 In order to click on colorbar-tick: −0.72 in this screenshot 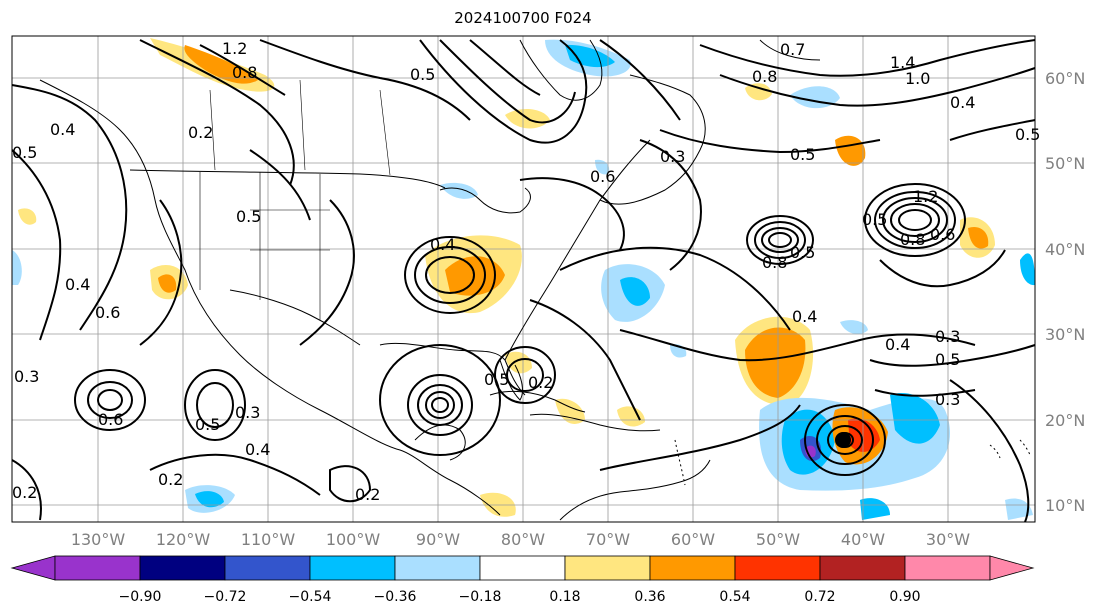, I will do `click(225, 597)`.